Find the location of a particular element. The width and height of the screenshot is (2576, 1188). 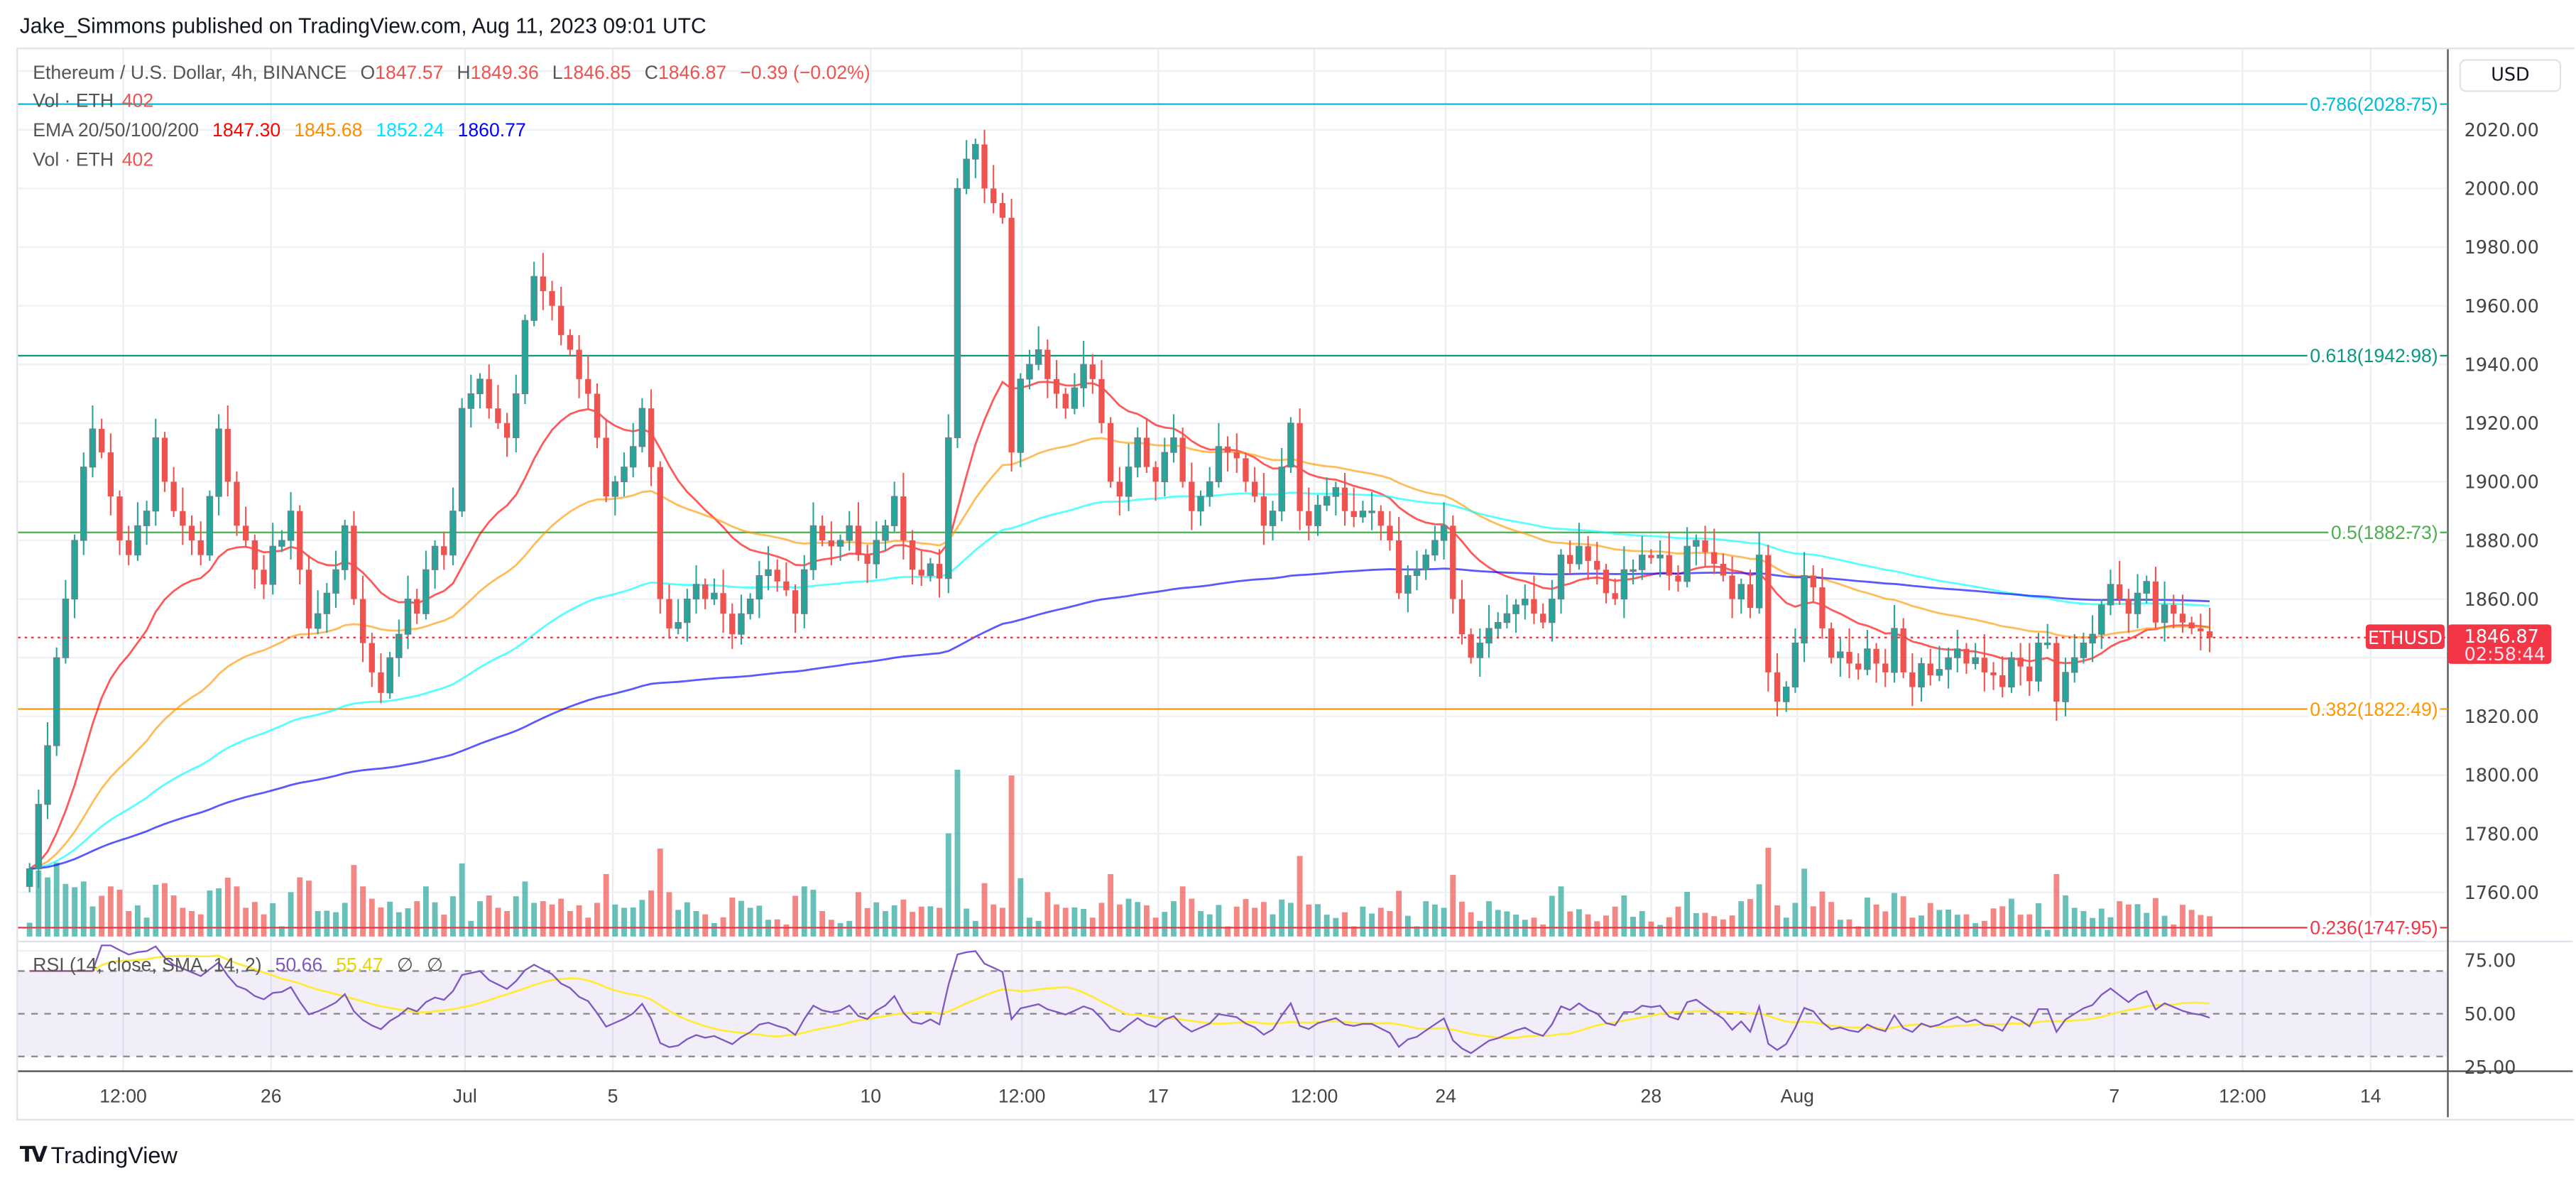

volume-legend-2: Vol · ETH 402 is located at coordinates (97, 161).